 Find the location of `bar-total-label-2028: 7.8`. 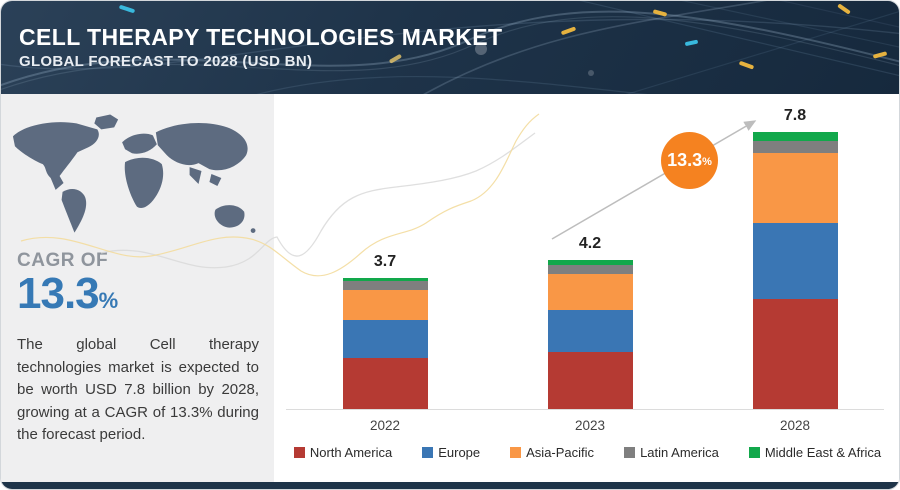

bar-total-label-2028: 7.8 is located at coordinates (795, 116).